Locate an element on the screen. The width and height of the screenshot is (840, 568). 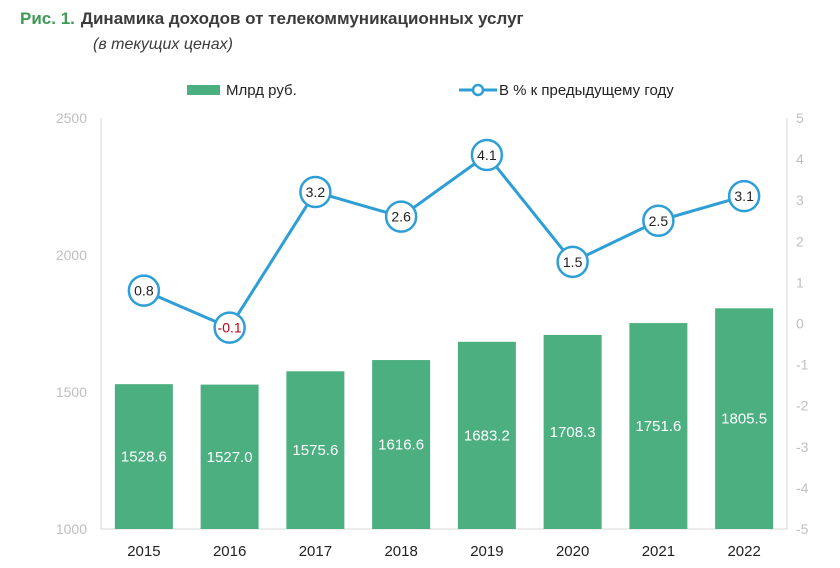
line-point-label: 4.1 is located at coordinates (487, 155).